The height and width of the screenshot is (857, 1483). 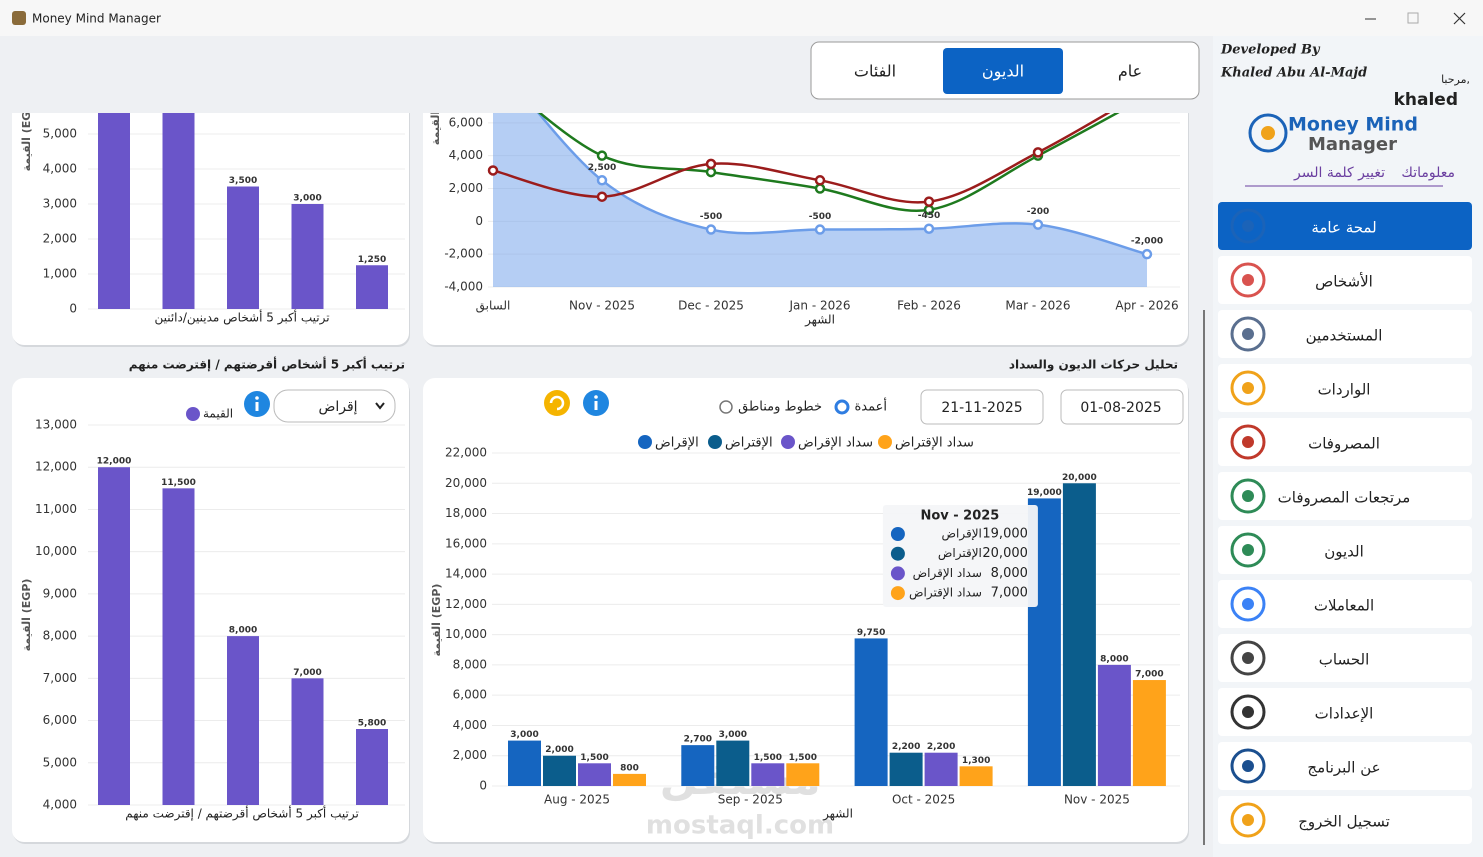 I want to click on window-title: Money Mind Manager, so click(x=96, y=19).